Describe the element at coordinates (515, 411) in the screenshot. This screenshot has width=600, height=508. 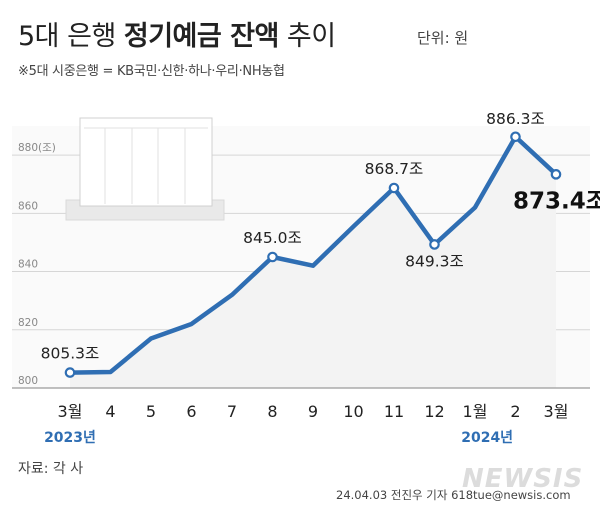
I see `x-tick-label: 2` at that location.